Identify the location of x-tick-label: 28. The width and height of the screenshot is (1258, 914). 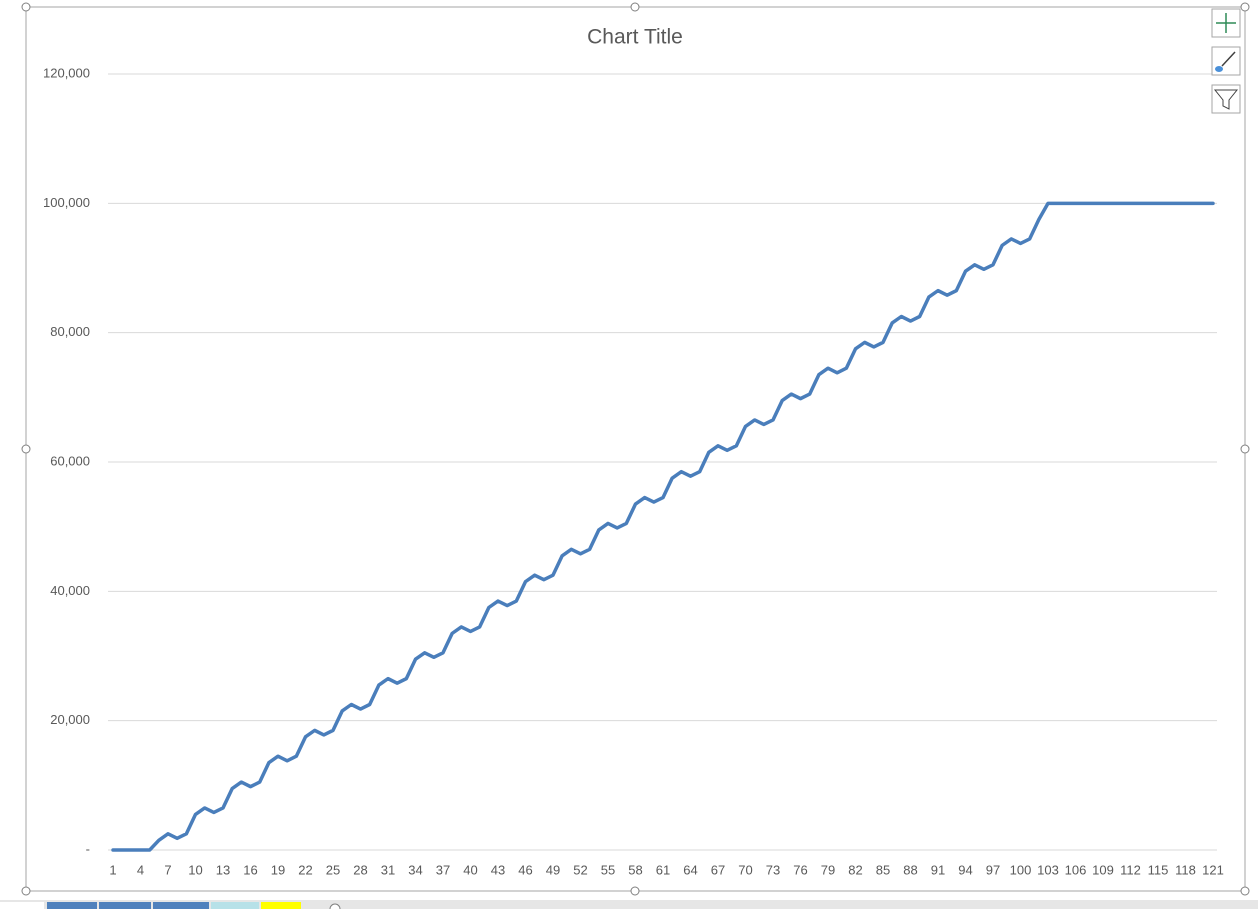
(360, 869).